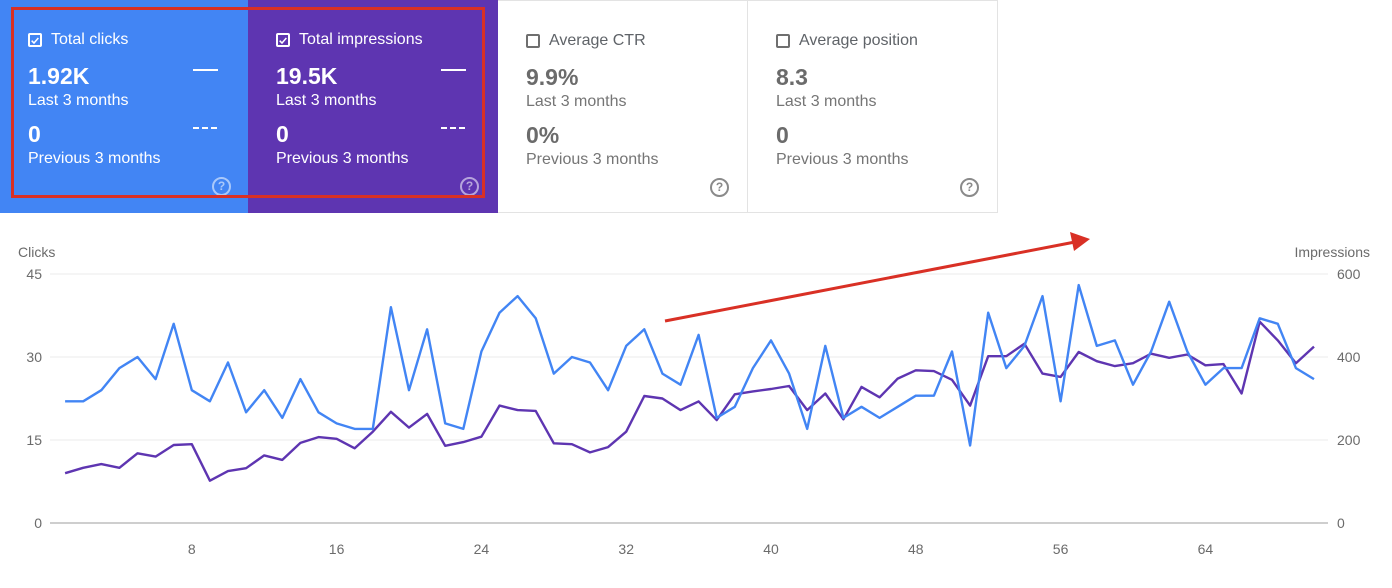 The image size is (1392, 588). Describe the element at coordinates (877, 277) in the screenshot. I see `trend-arrow-annotation` at that location.